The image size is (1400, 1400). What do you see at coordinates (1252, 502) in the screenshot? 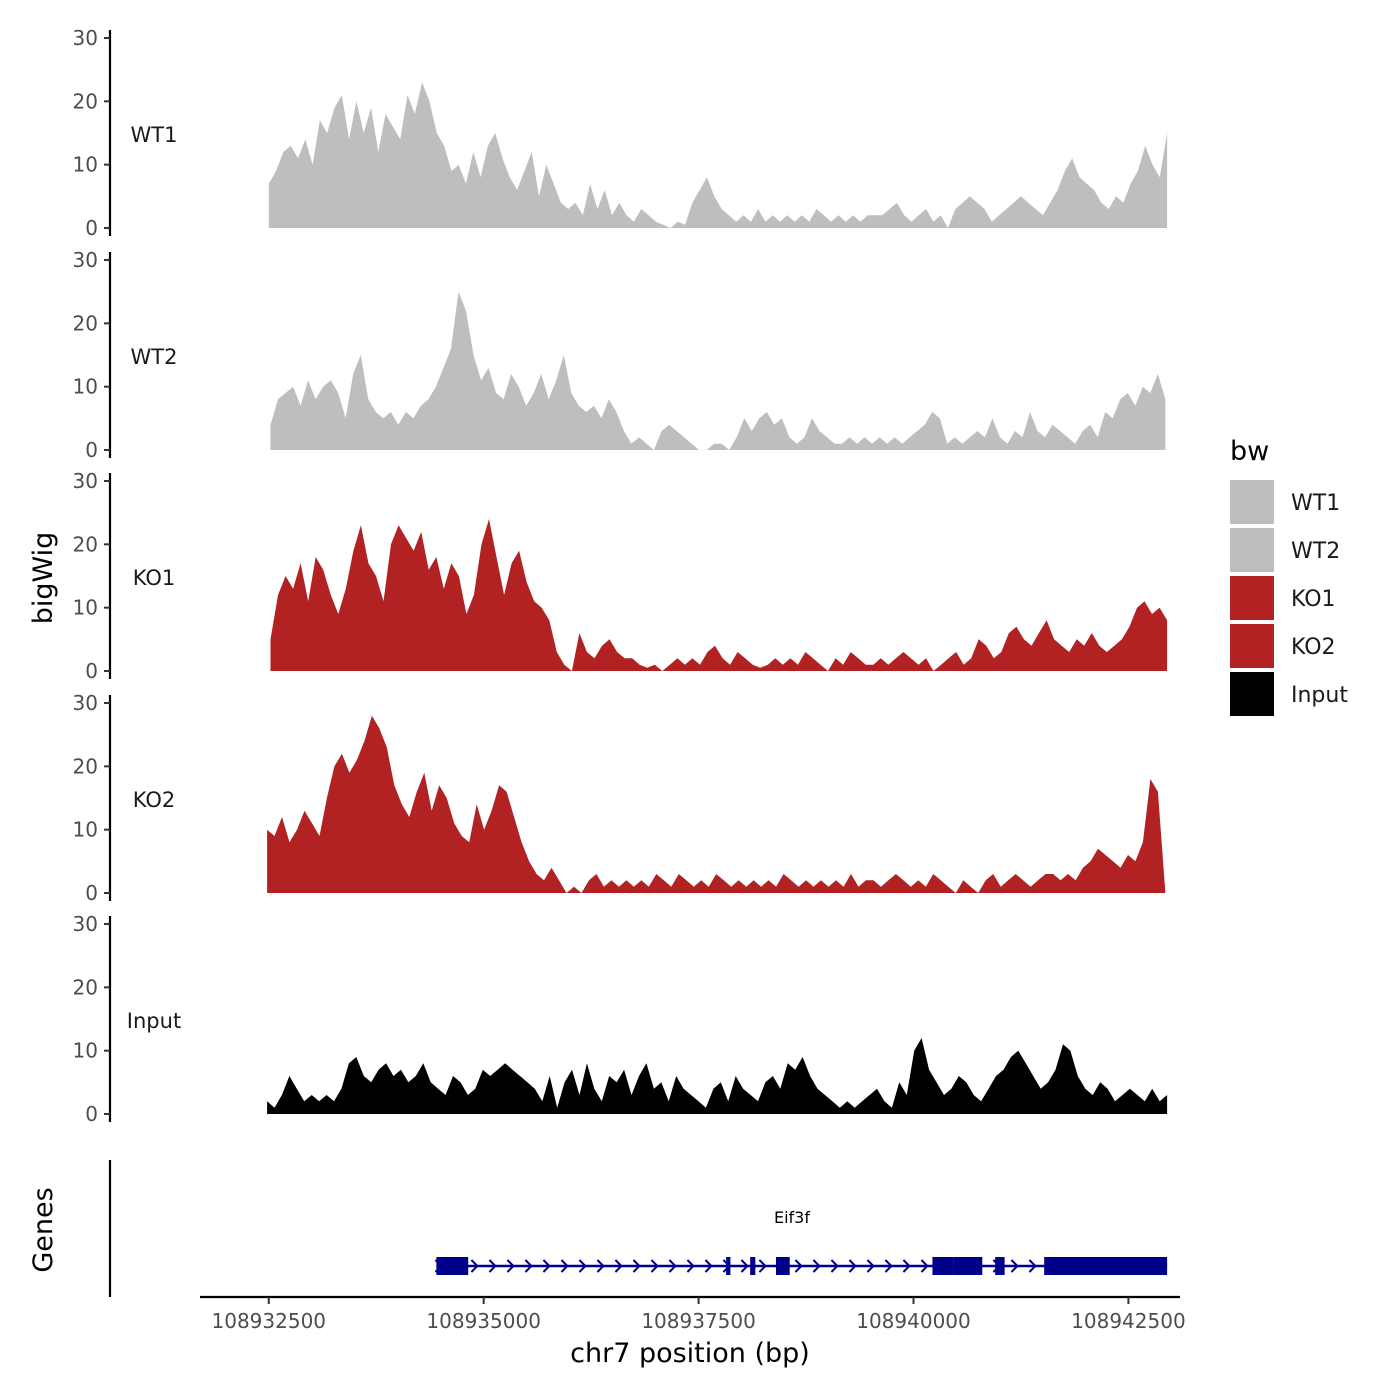
I see `legend-swatch-wt1` at bounding box center [1252, 502].